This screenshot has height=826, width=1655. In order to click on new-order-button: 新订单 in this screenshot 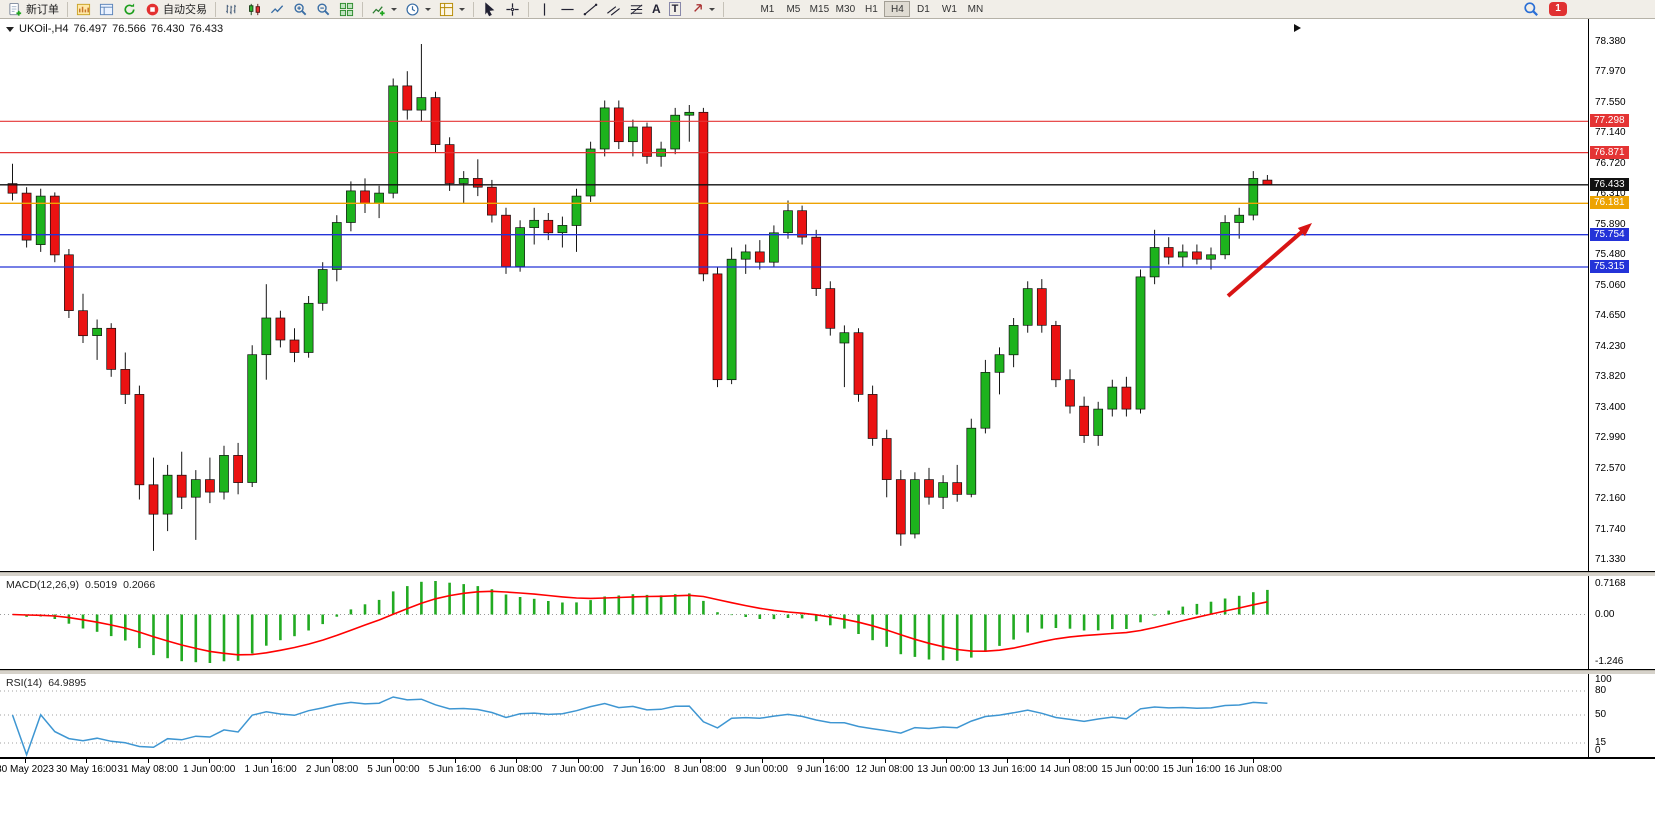, I will do `click(33, 9)`.